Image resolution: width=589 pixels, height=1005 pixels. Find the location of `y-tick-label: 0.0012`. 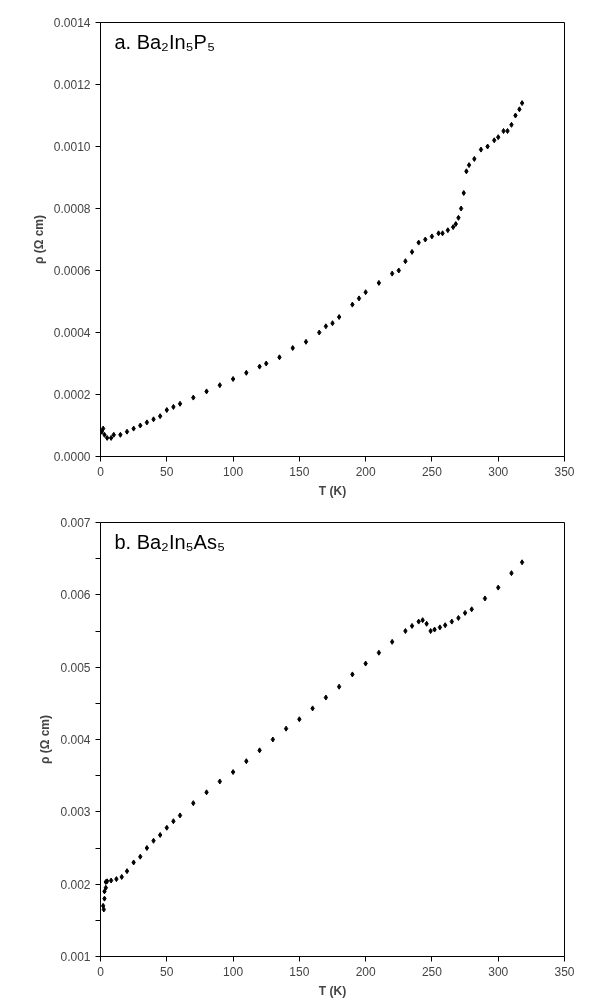

y-tick-label: 0.0012 is located at coordinates (72, 85).